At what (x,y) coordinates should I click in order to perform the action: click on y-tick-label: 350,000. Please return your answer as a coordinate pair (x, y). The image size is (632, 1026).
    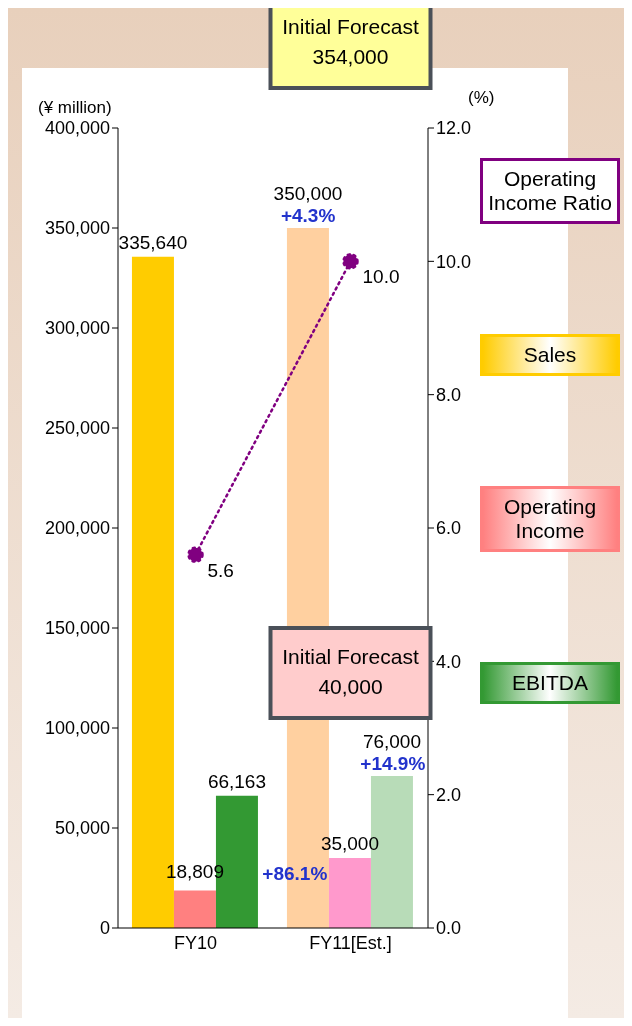
    Looking at the image, I should click on (77, 228).